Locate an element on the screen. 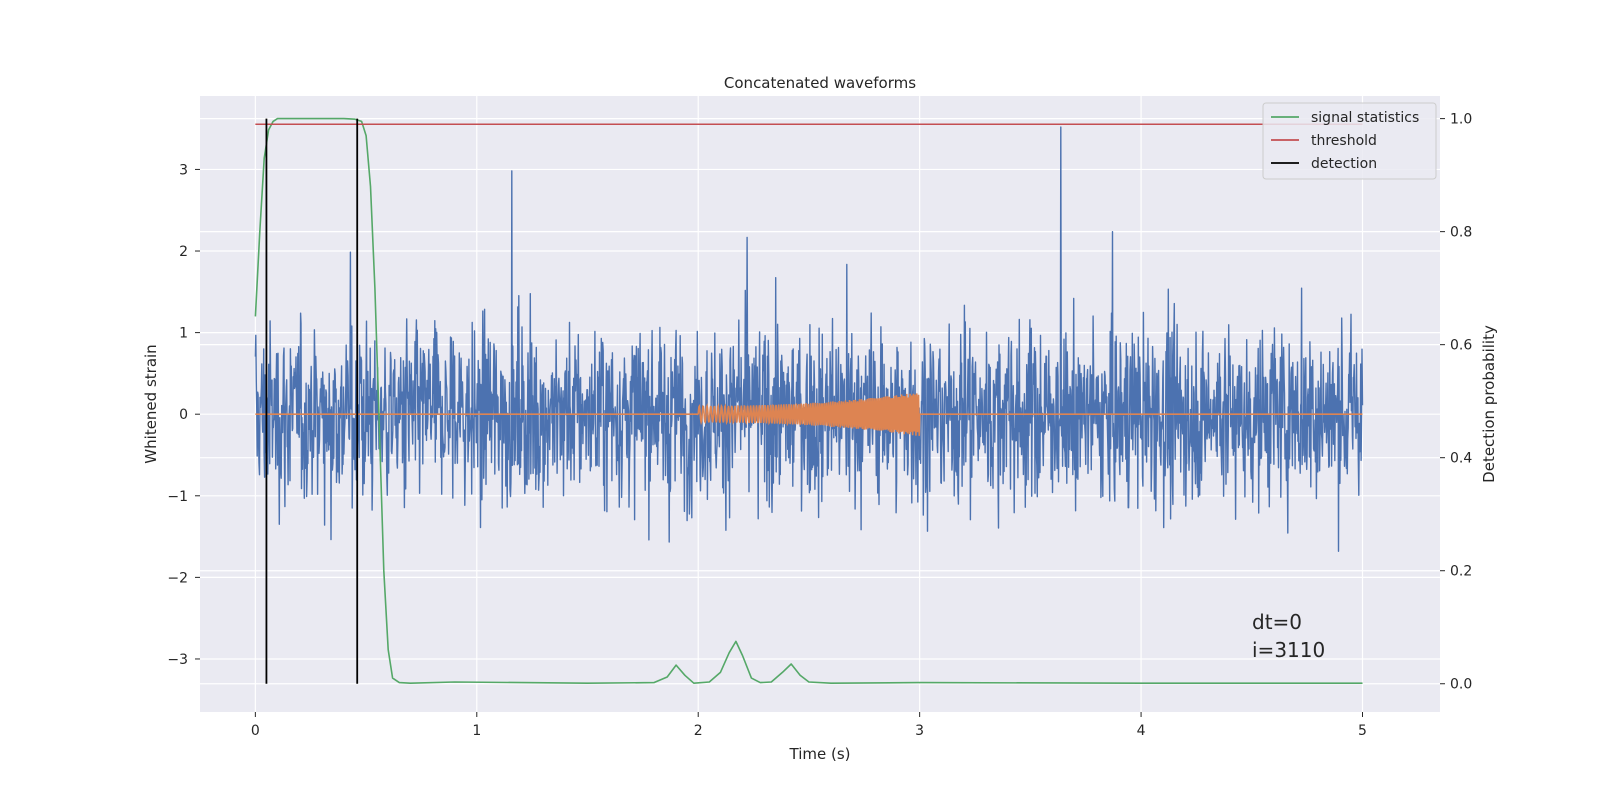  y-left-tick-label: 1 is located at coordinates (183, 334).